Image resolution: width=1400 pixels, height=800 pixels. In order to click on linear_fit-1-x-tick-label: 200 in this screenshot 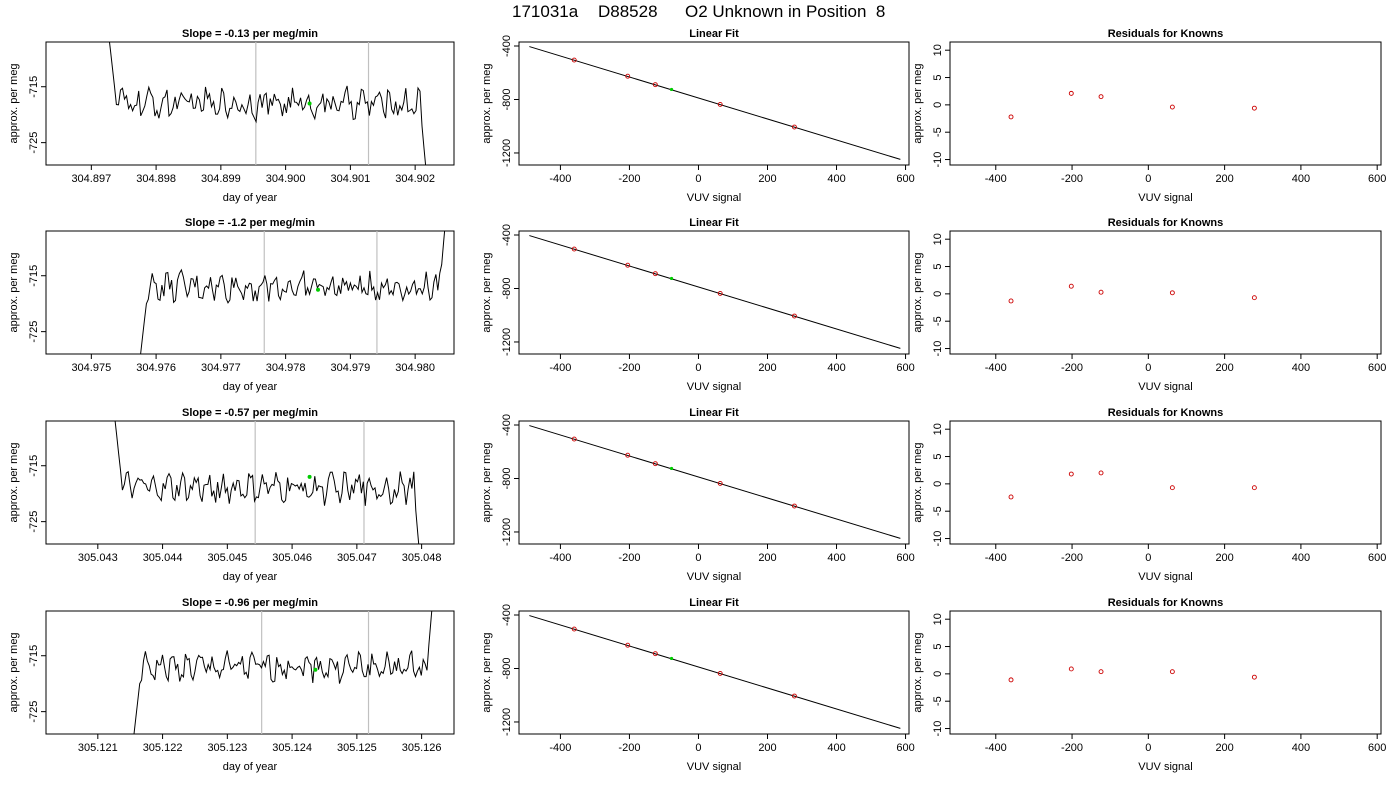, I will do `click(767, 179)`.